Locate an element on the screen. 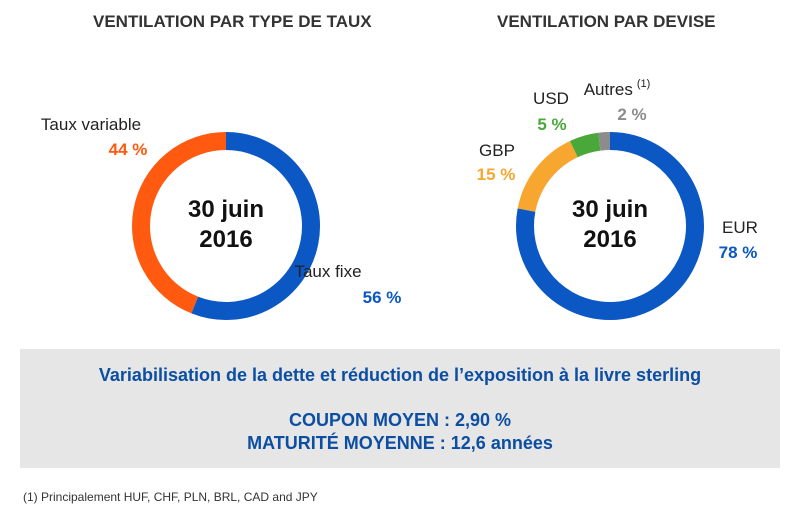 Image resolution: width=800 pixels, height=520 pixels. category-label-taux-variable: Taux variable is located at coordinates (91, 124).